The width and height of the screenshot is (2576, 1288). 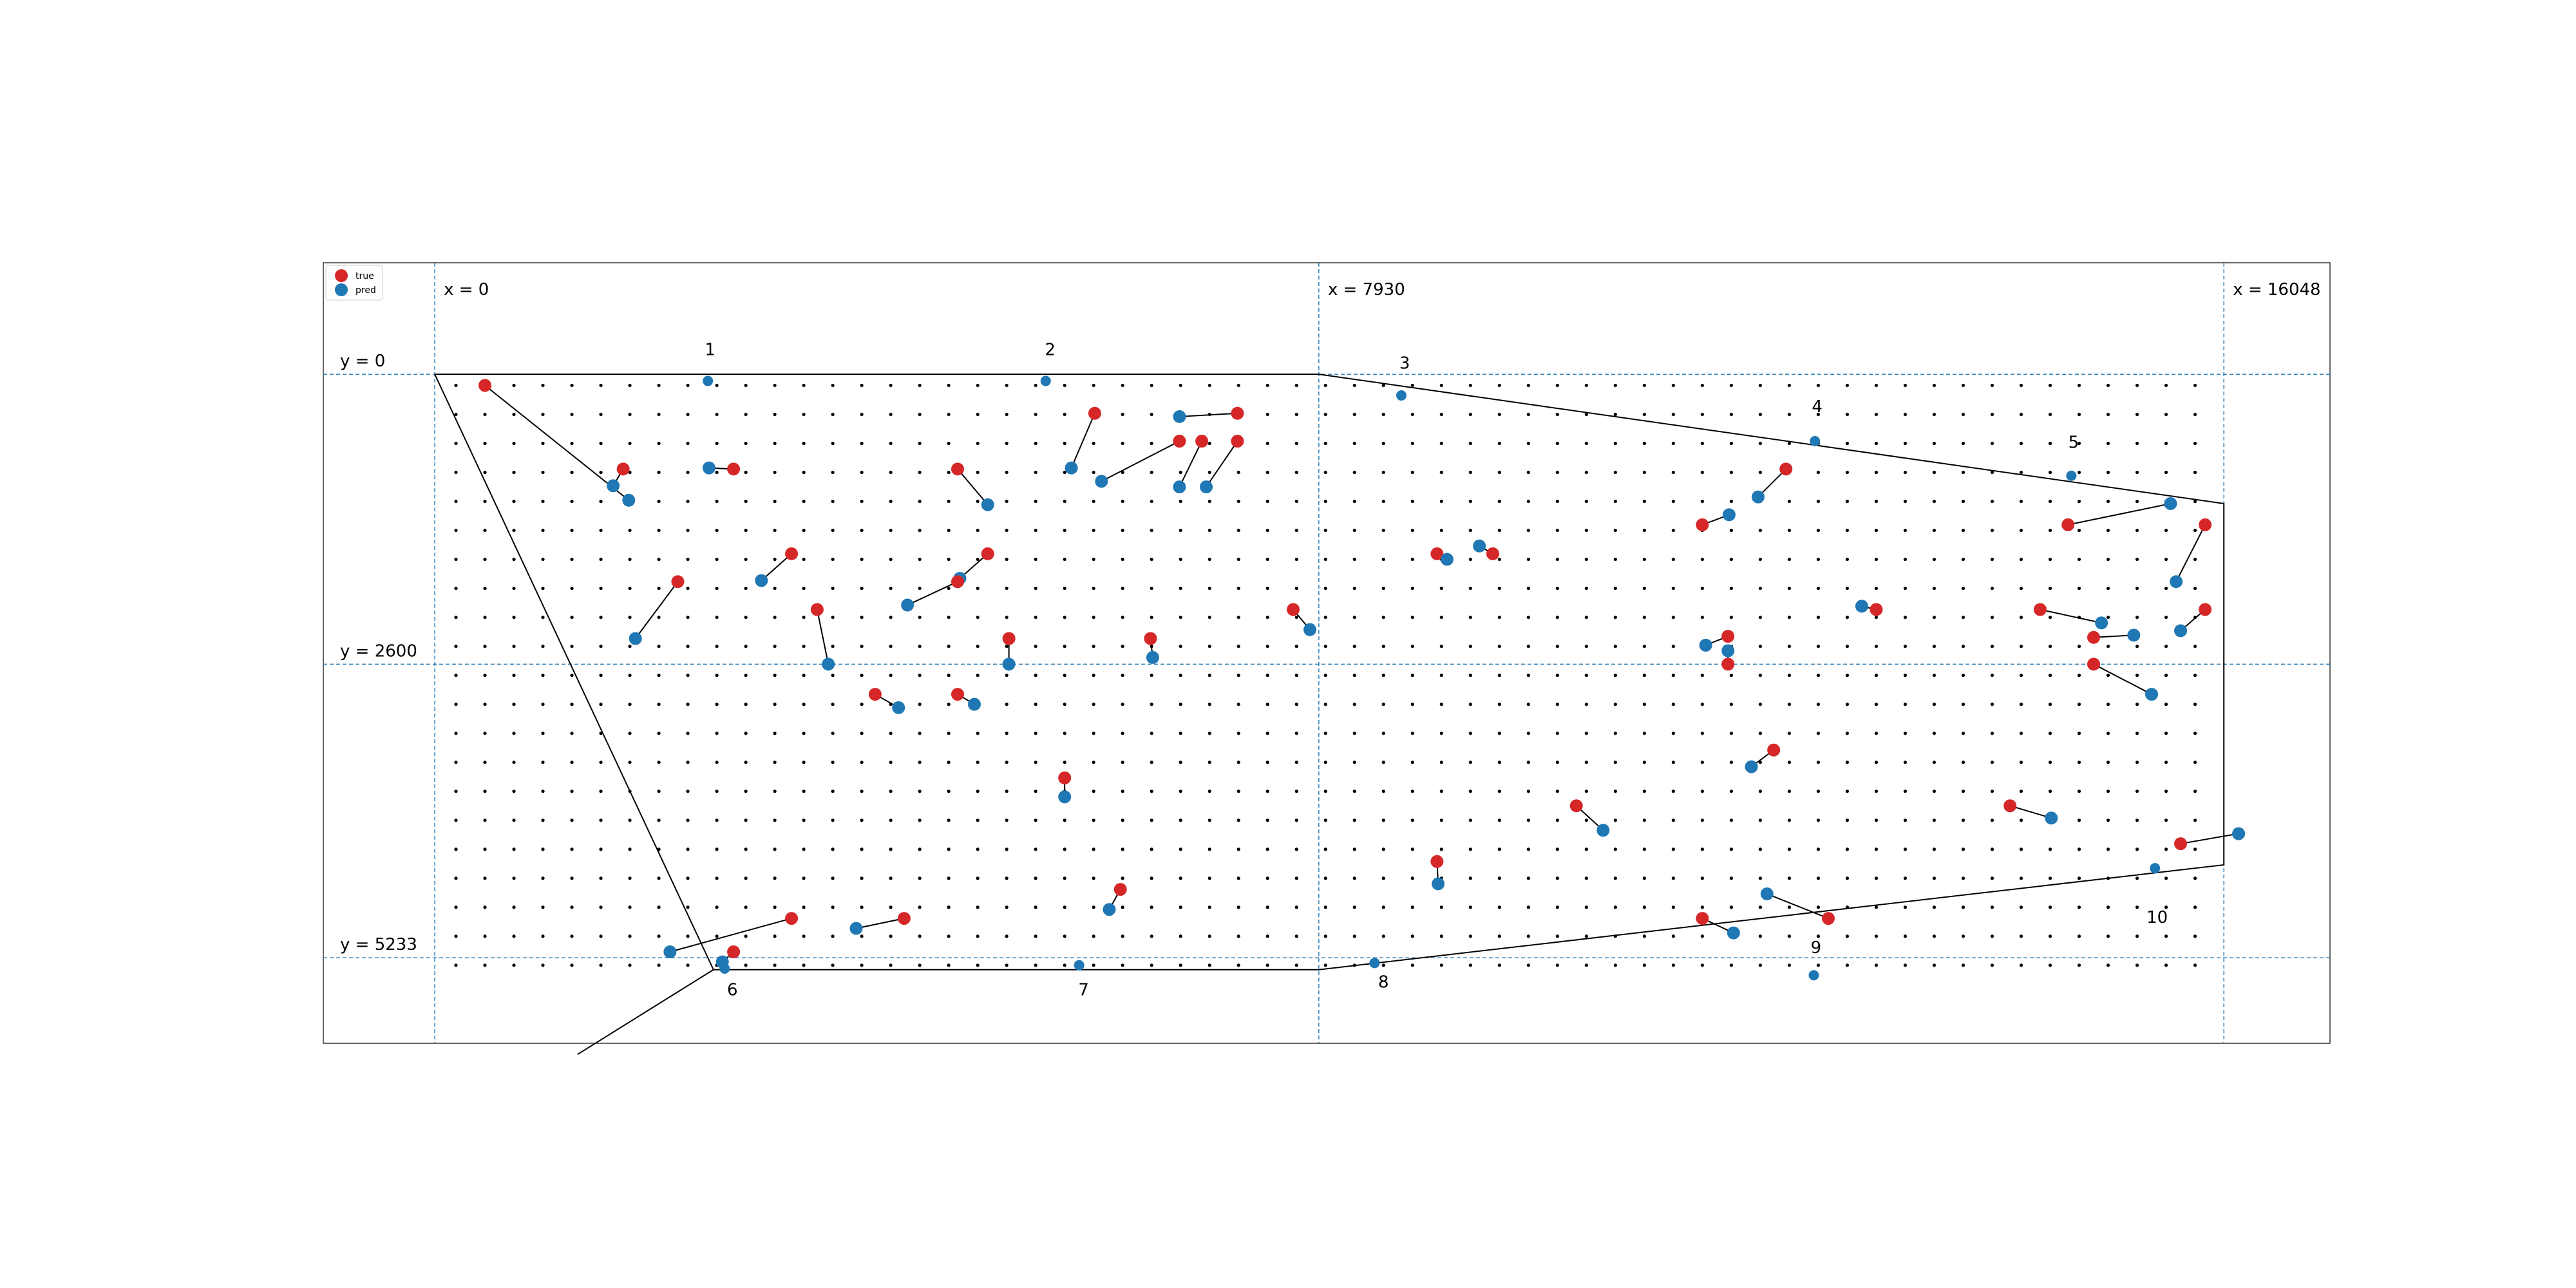 I want to click on anchor-label: 5, so click(x=2074, y=443).